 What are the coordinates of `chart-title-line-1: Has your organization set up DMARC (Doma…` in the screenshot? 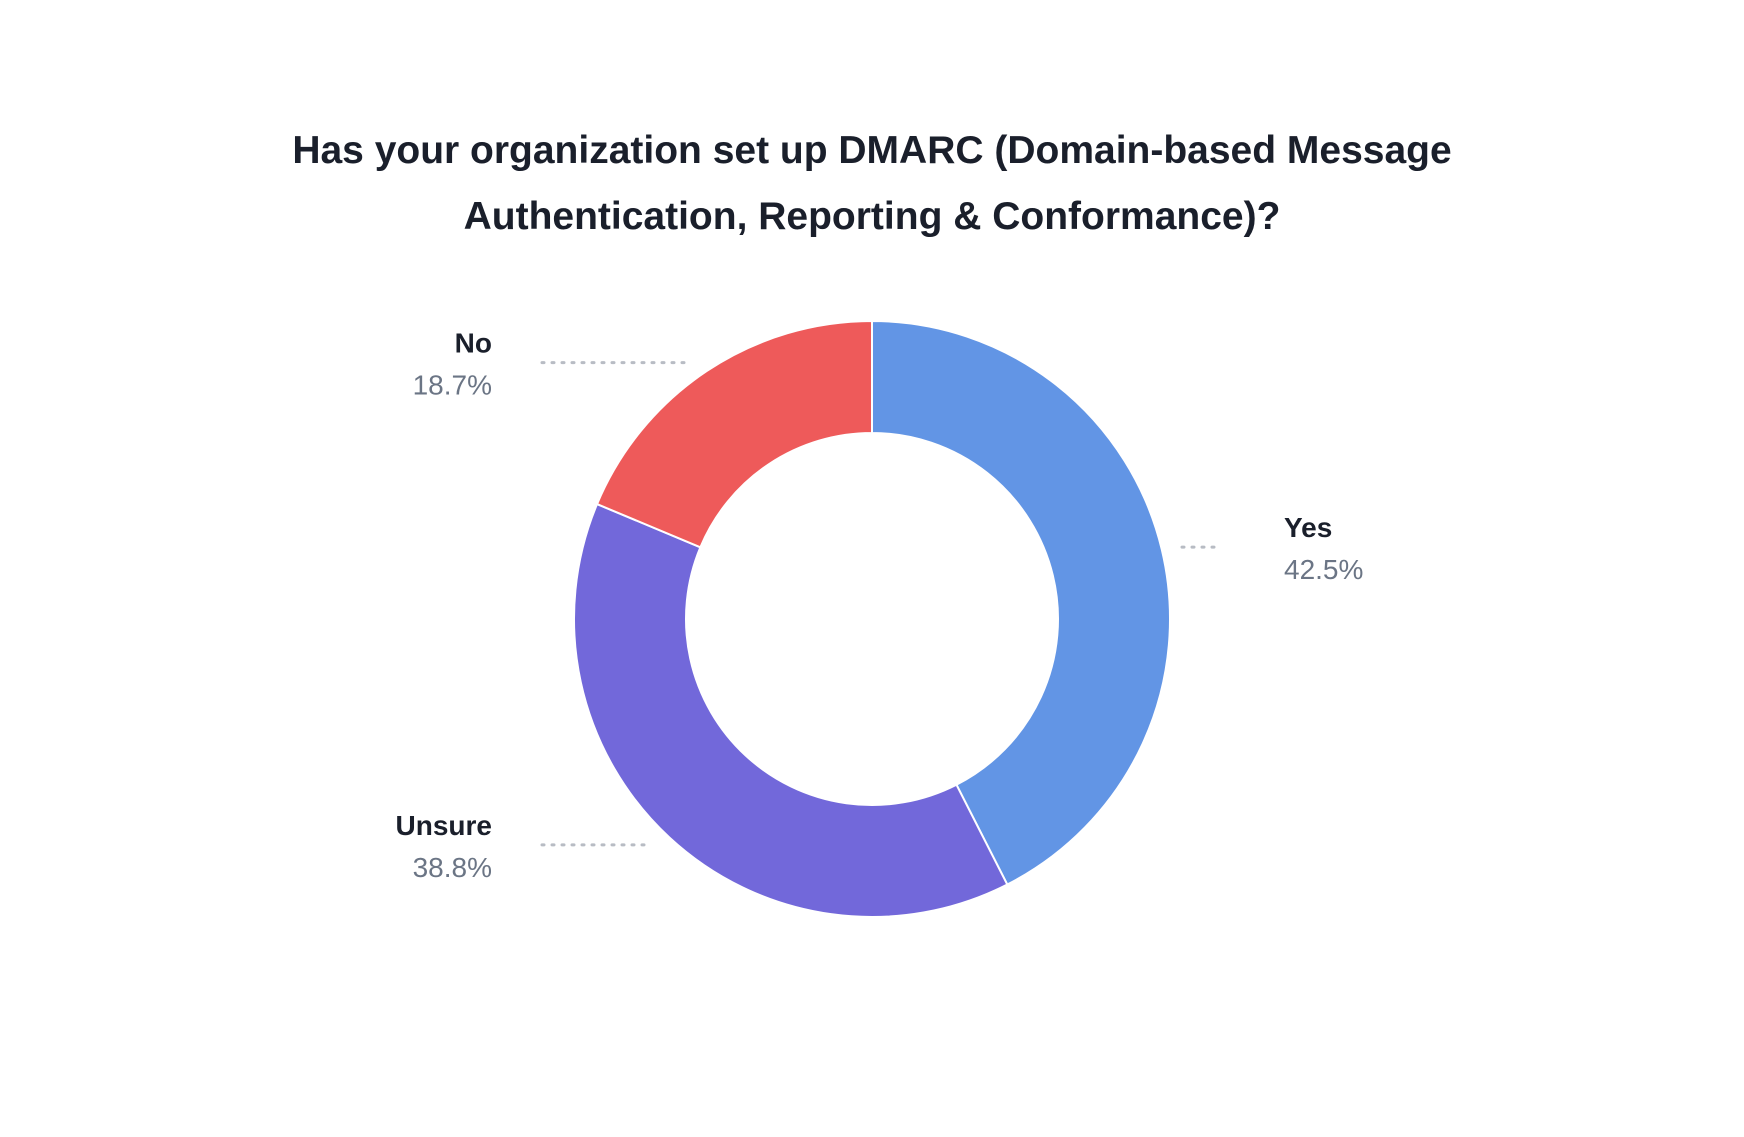 It's located at (872, 150).